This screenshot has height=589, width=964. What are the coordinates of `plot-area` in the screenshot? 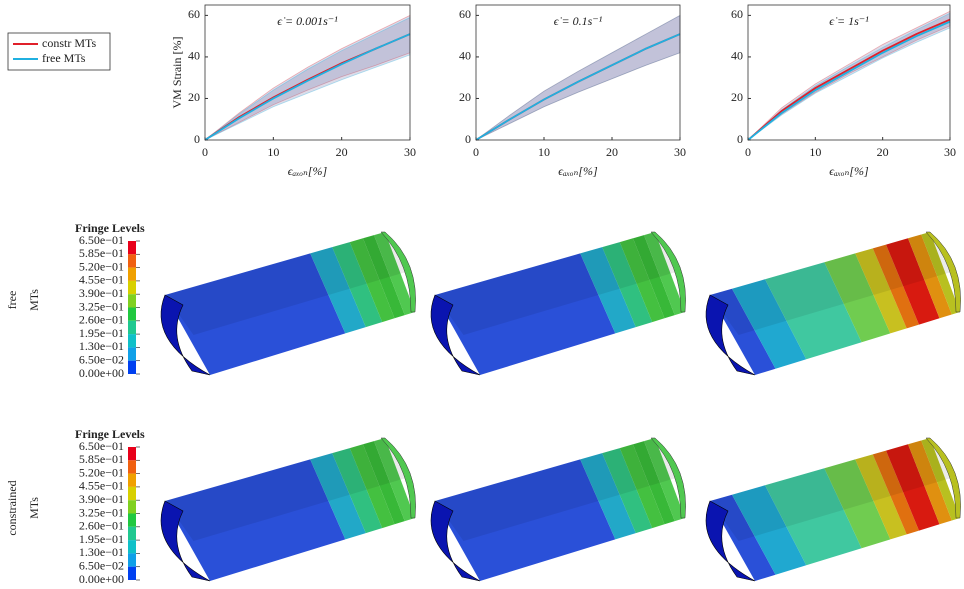 It's located at (578, 72).